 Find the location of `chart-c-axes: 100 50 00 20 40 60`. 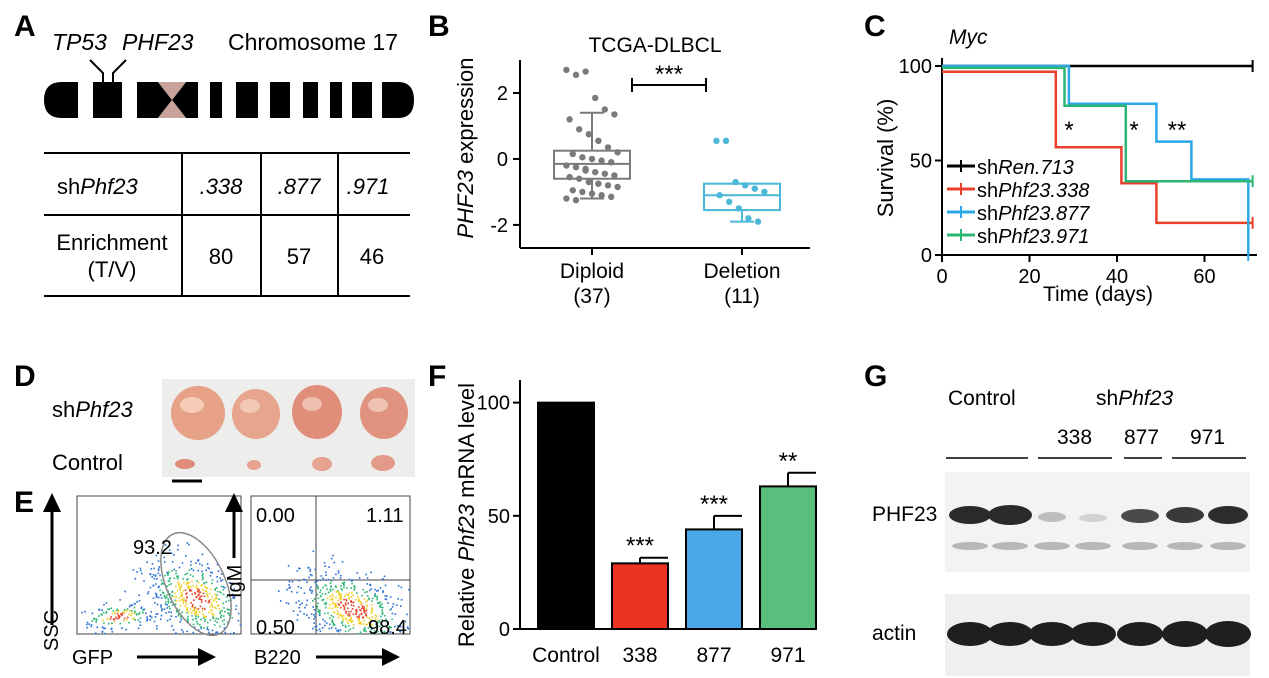

chart-c-axes: 100 50 00 20 40 60 is located at coordinates (1078, 172).